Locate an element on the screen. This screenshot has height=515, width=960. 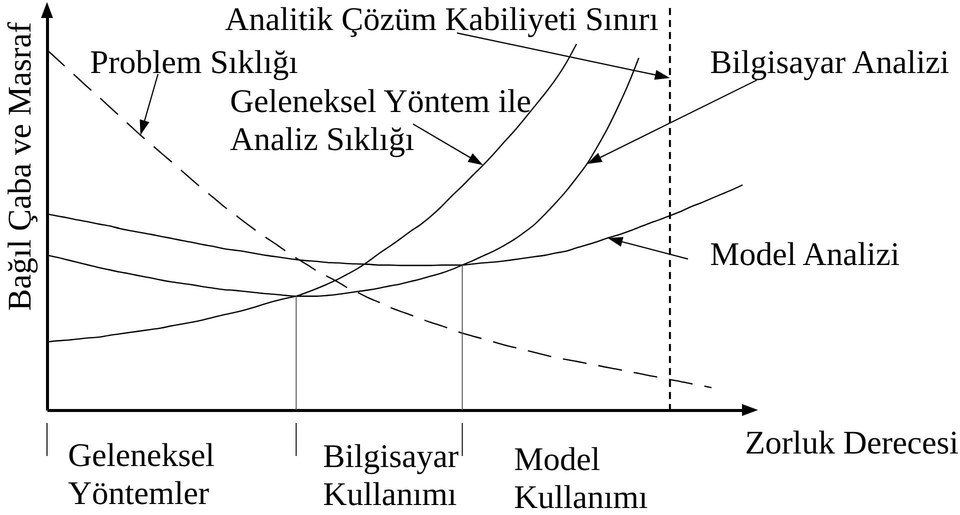
legend-label: Geleneksel Yöntem ile Analiz Sıklığı is located at coordinates (381, 121).